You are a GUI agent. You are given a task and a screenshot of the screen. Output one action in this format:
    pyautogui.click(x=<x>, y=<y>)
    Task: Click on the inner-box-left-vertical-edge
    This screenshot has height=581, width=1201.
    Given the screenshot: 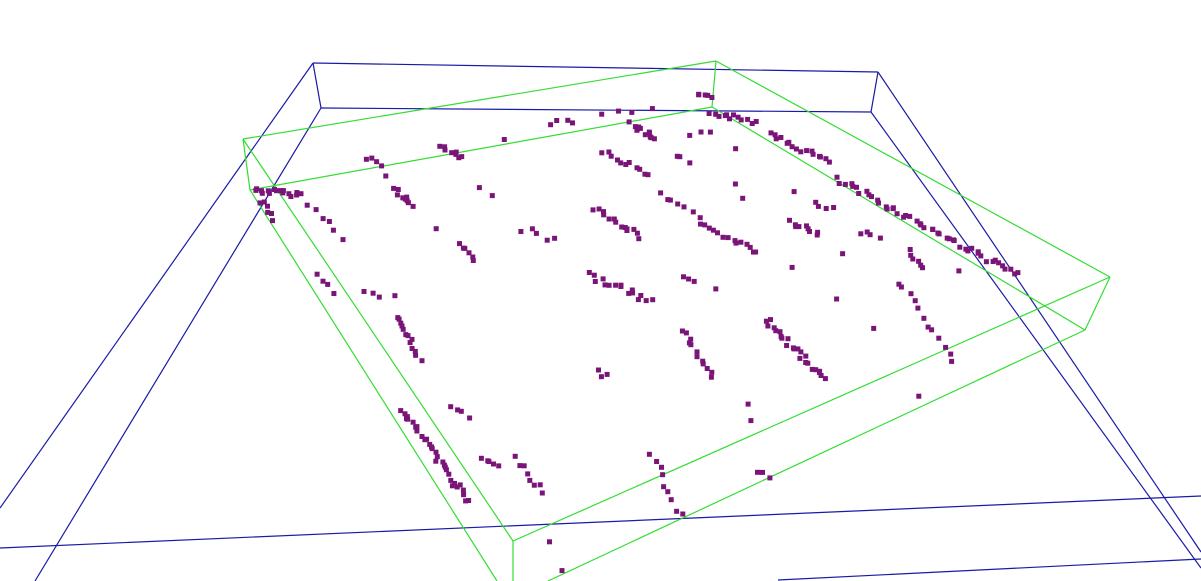 What is the action you would take?
    pyautogui.click(x=246, y=164)
    